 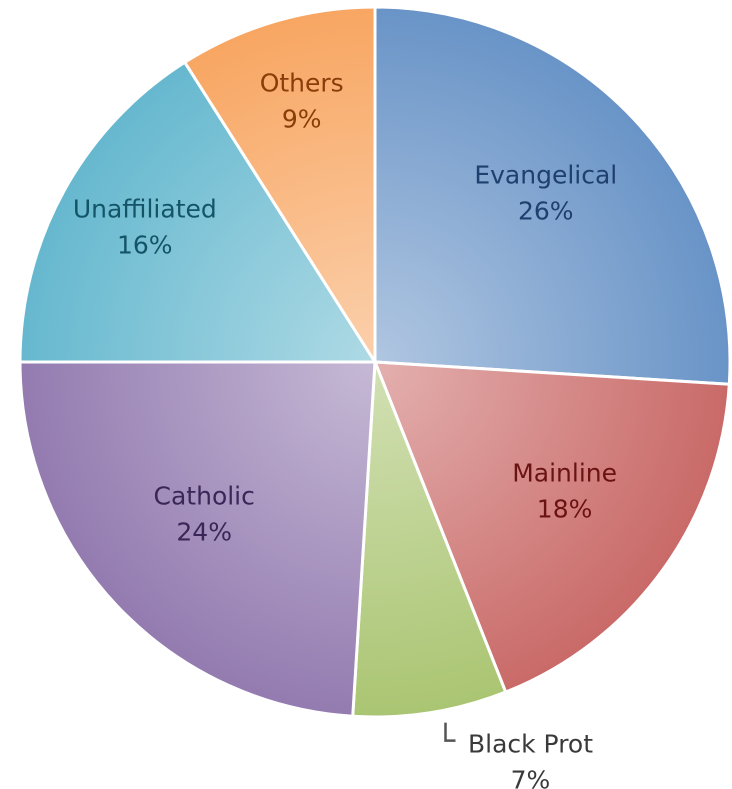 I want to click on pie-slice-black-prot, so click(x=429, y=540).